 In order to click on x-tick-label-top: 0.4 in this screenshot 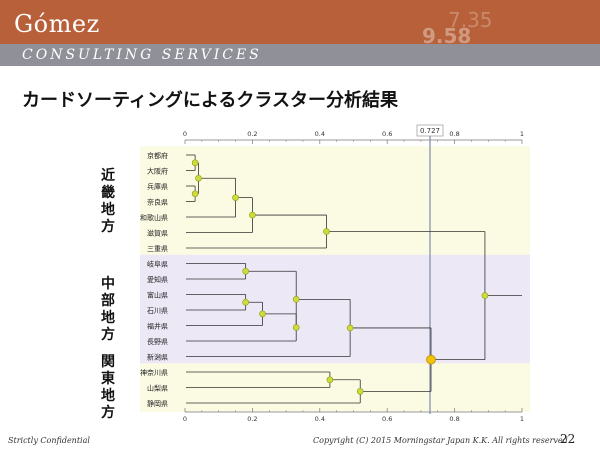, I will do `click(320, 134)`.